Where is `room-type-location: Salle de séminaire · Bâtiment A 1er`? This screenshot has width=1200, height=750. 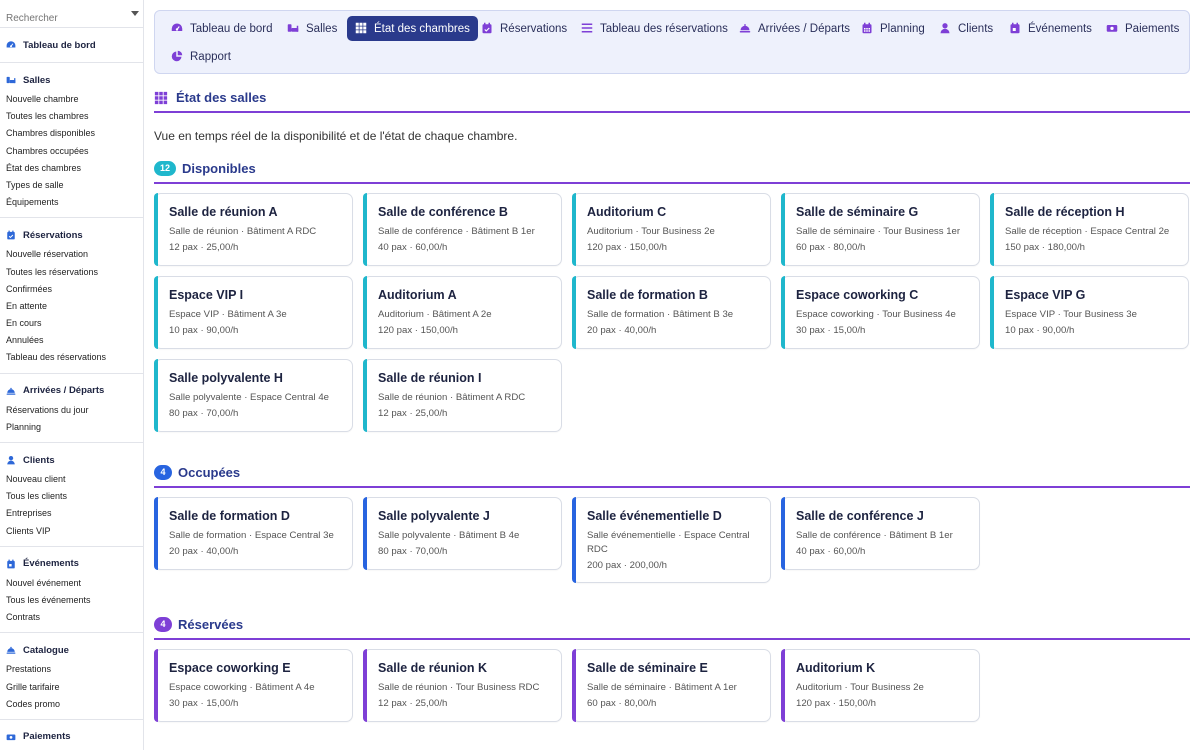 room-type-location: Salle de séminaire · Bâtiment A 1er is located at coordinates (662, 687).